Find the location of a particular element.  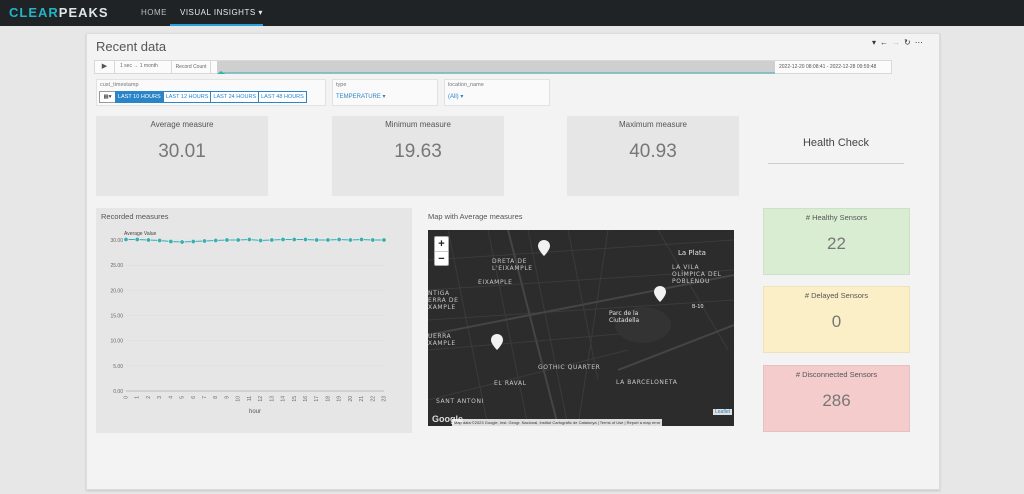

map-label: B-10 is located at coordinates (698, 307).